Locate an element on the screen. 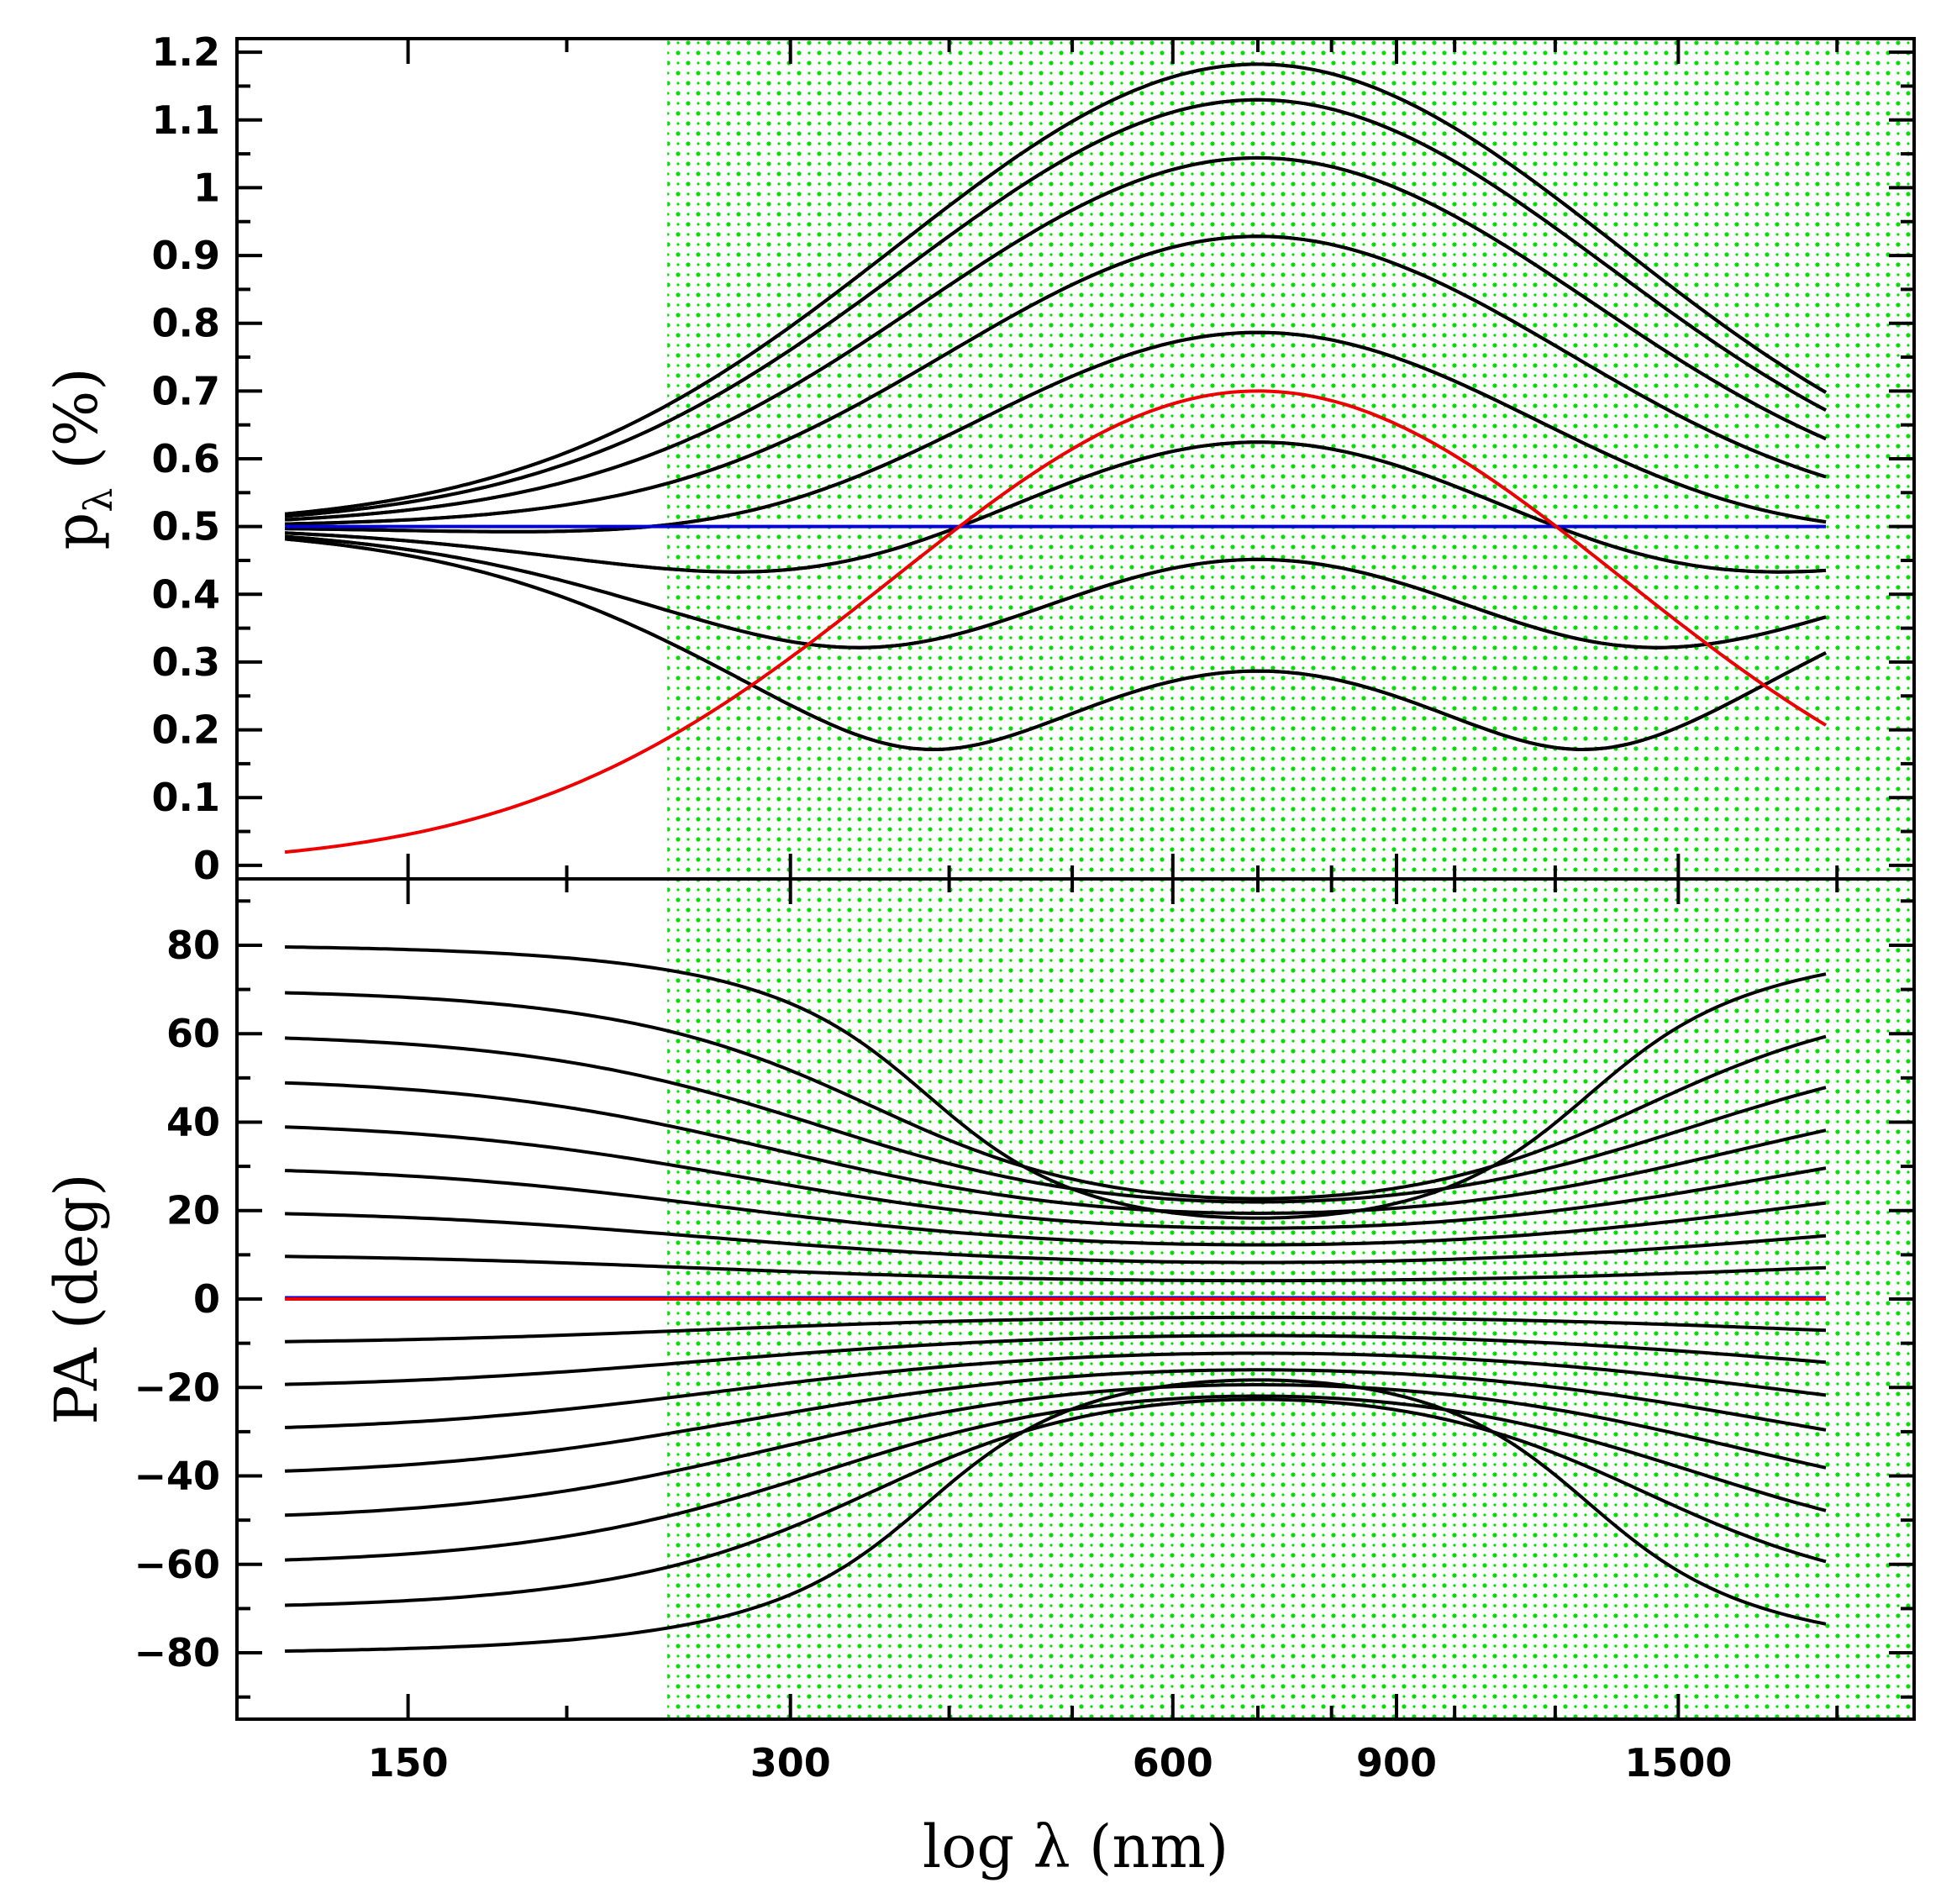 The image size is (1941, 1904). xtick-label: 300 is located at coordinates (791, 1763).